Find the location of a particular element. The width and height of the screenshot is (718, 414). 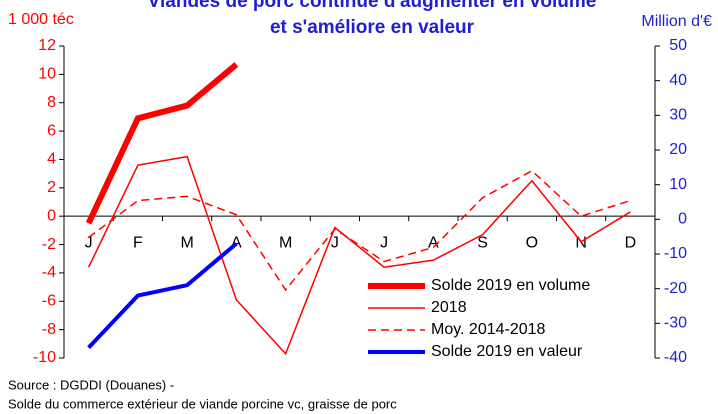

y2-tick-label: -40 is located at coordinates (675, 357).